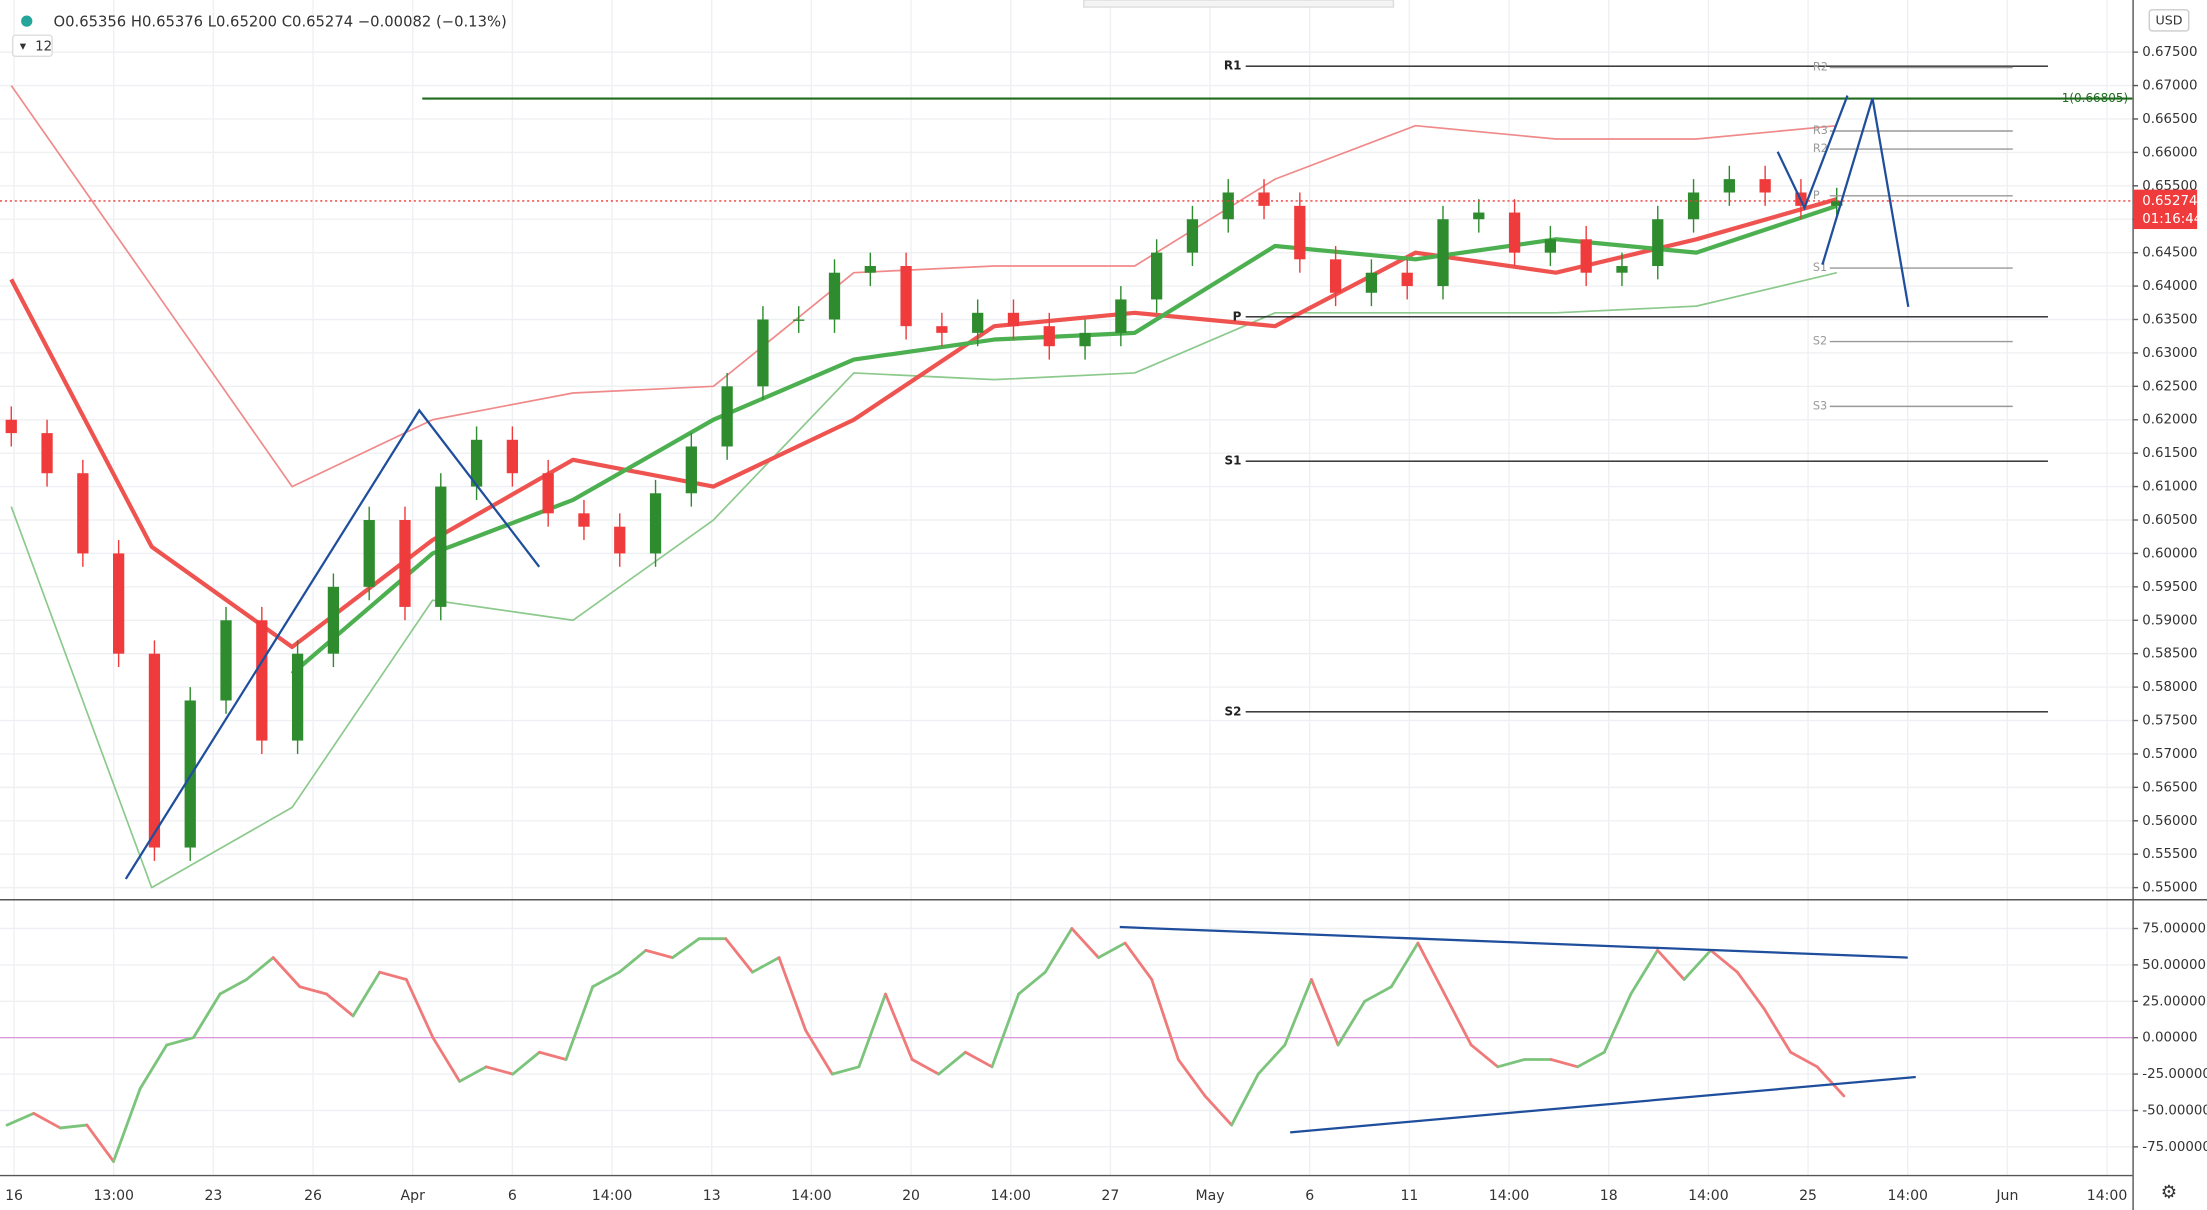 This screenshot has width=2207, height=1210. What do you see at coordinates (2169, 888) in the screenshot?
I see `y-tick-label: 0.55000` at bounding box center [2169, 888].